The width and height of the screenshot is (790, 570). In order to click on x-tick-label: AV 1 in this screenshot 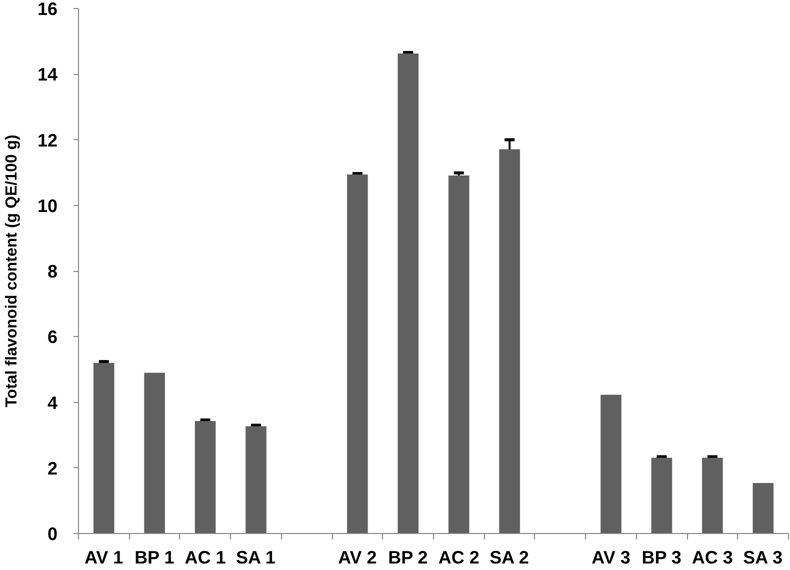, I will do `click(104, 558)`.